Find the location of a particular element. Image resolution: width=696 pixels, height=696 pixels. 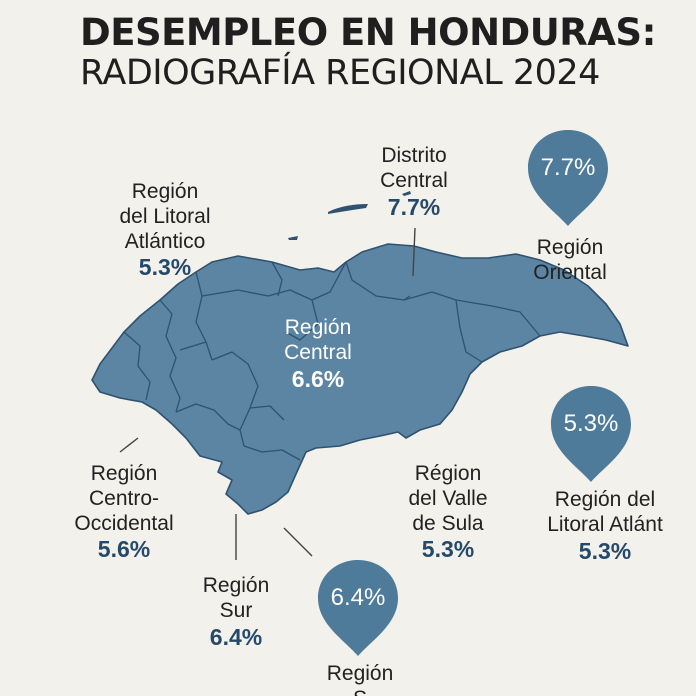

central-name-2: Central is located at coordinates (318, 352).